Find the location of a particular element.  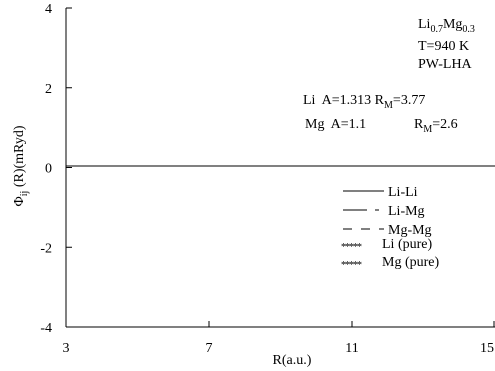

y-axis-label: Φij (R)(mRyd) is located at coordinates (21, 165).